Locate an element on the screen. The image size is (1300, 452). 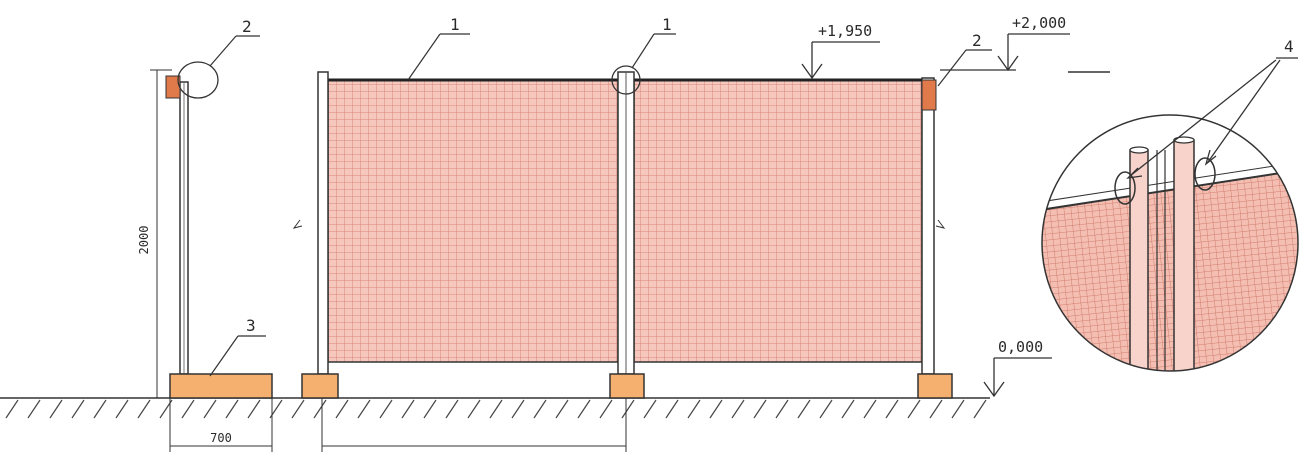
base-width-label: 700 is located at coordinates (221, 438).